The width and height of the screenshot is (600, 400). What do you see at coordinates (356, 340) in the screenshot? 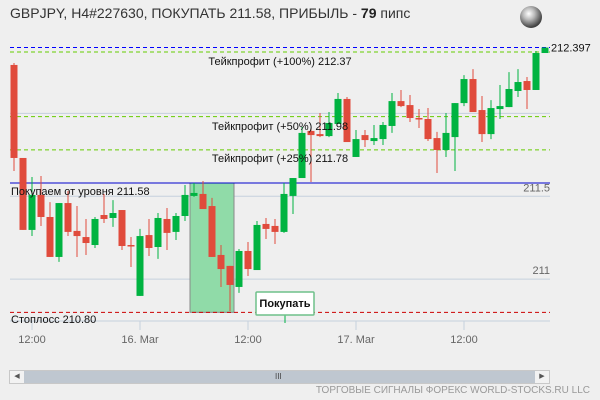
I see `x-tick-label: 17. Mar` at bounding box center [356, 340].